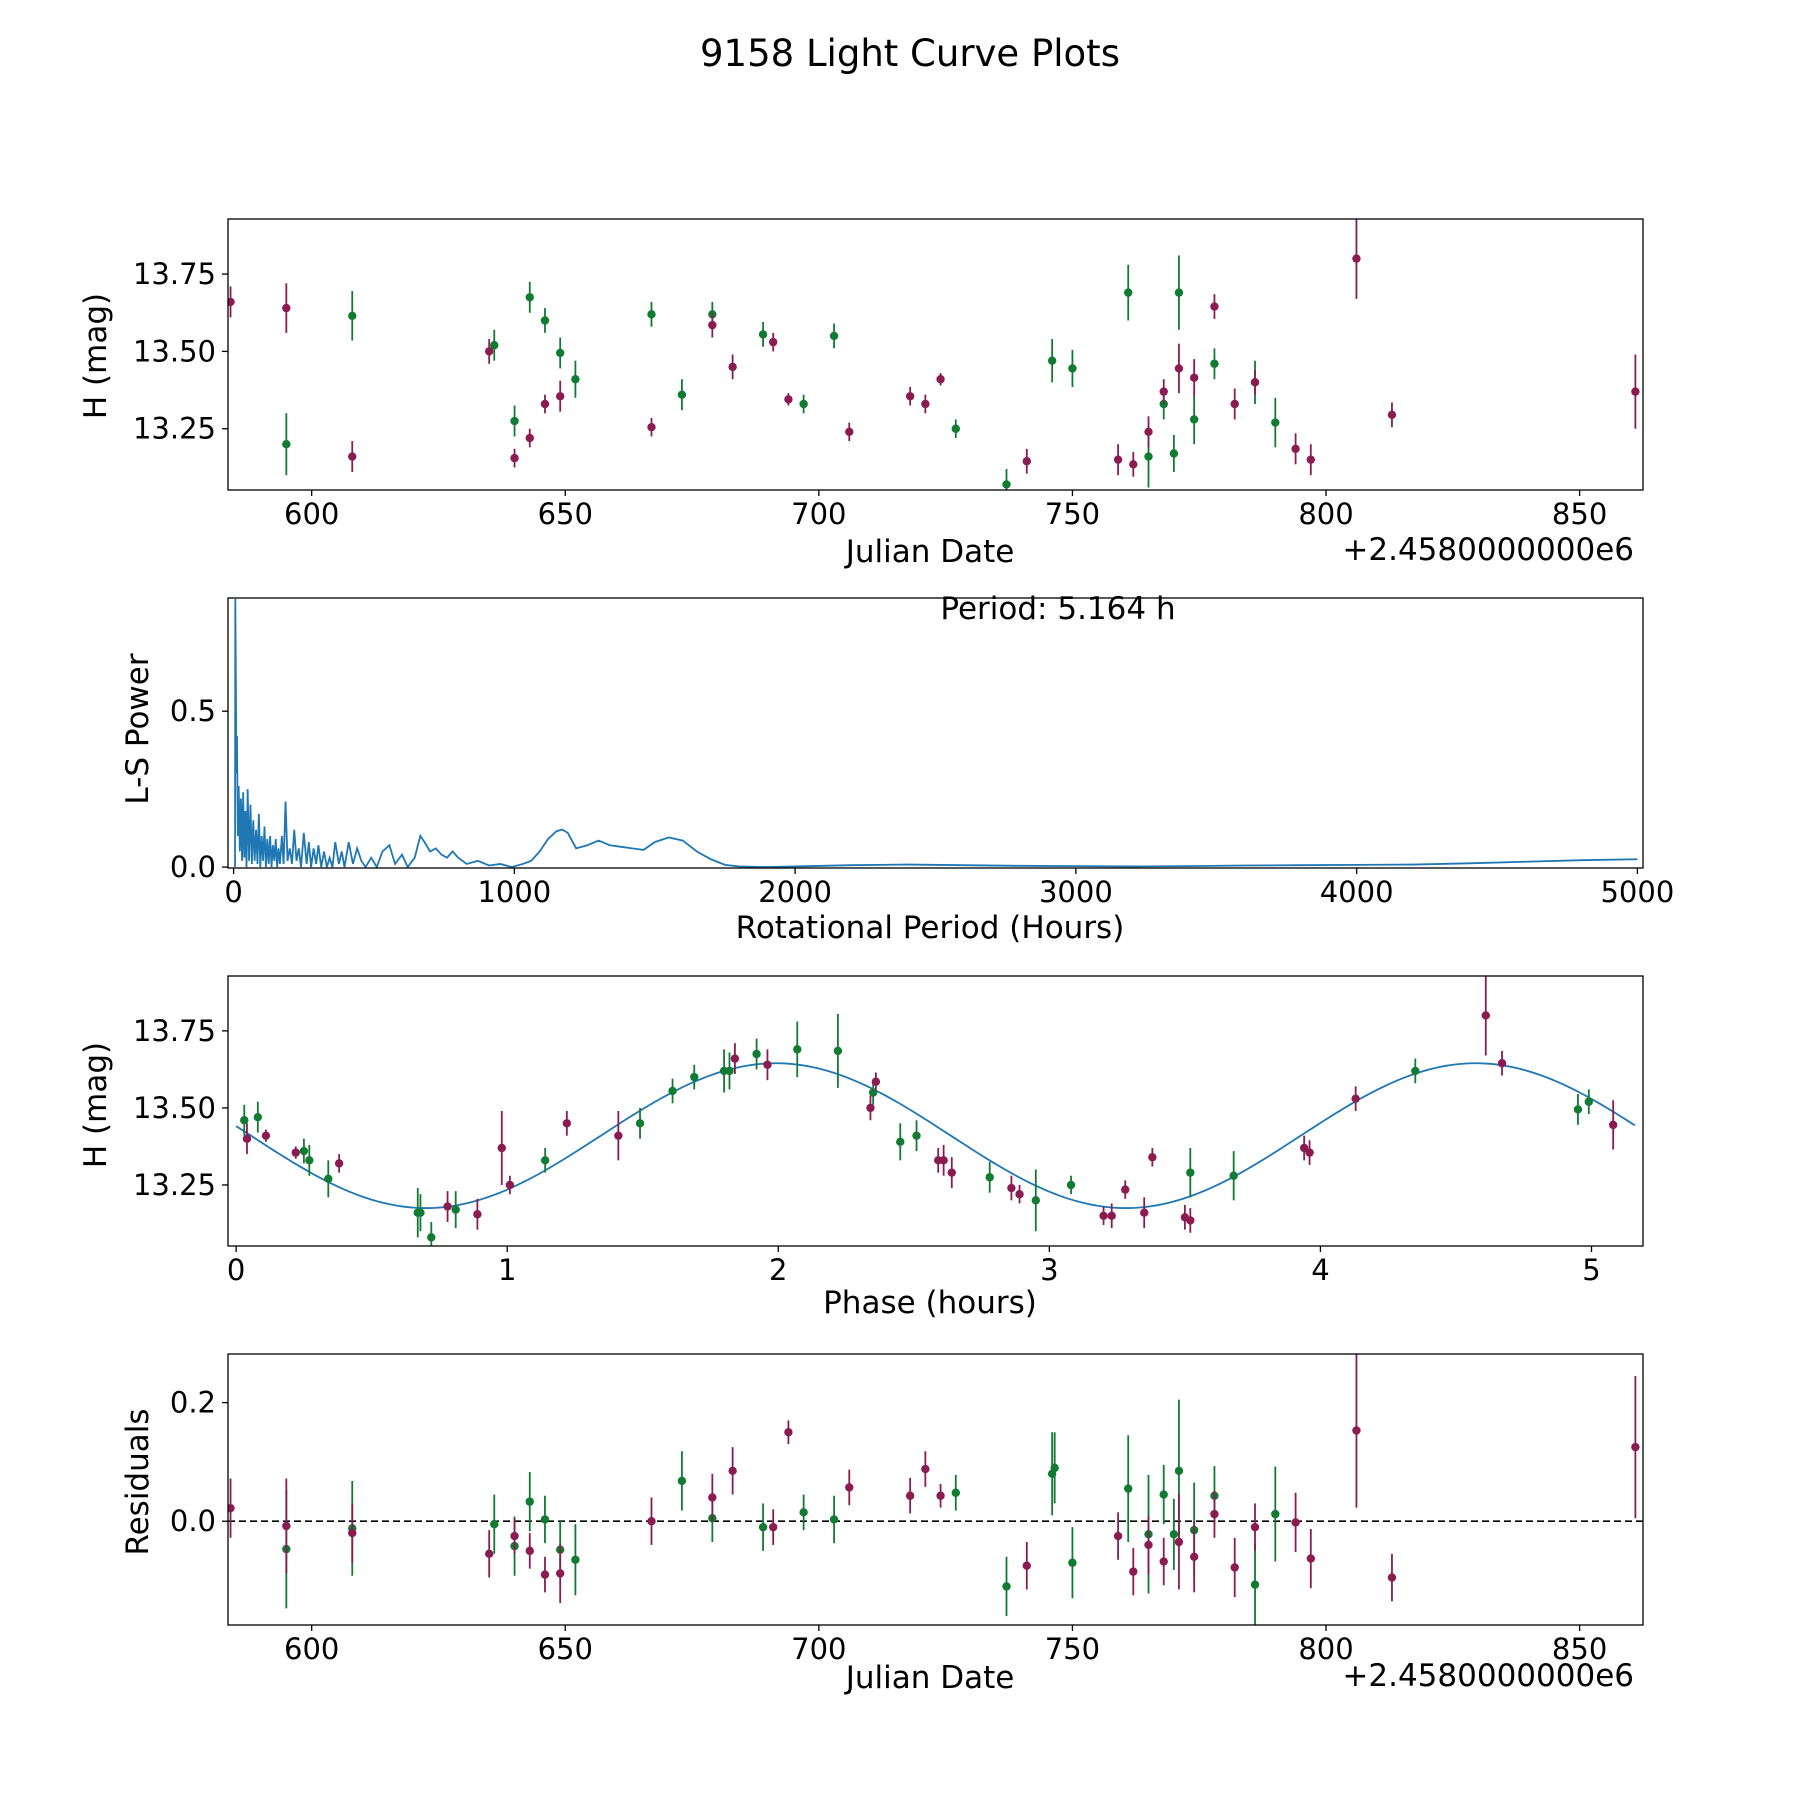 The width and height of the screenshot is (1800, 1800). Describe the element at coordinates (193, 1521) in the screenshot. I see `residuals-ytick-label: 0.0` at that location.